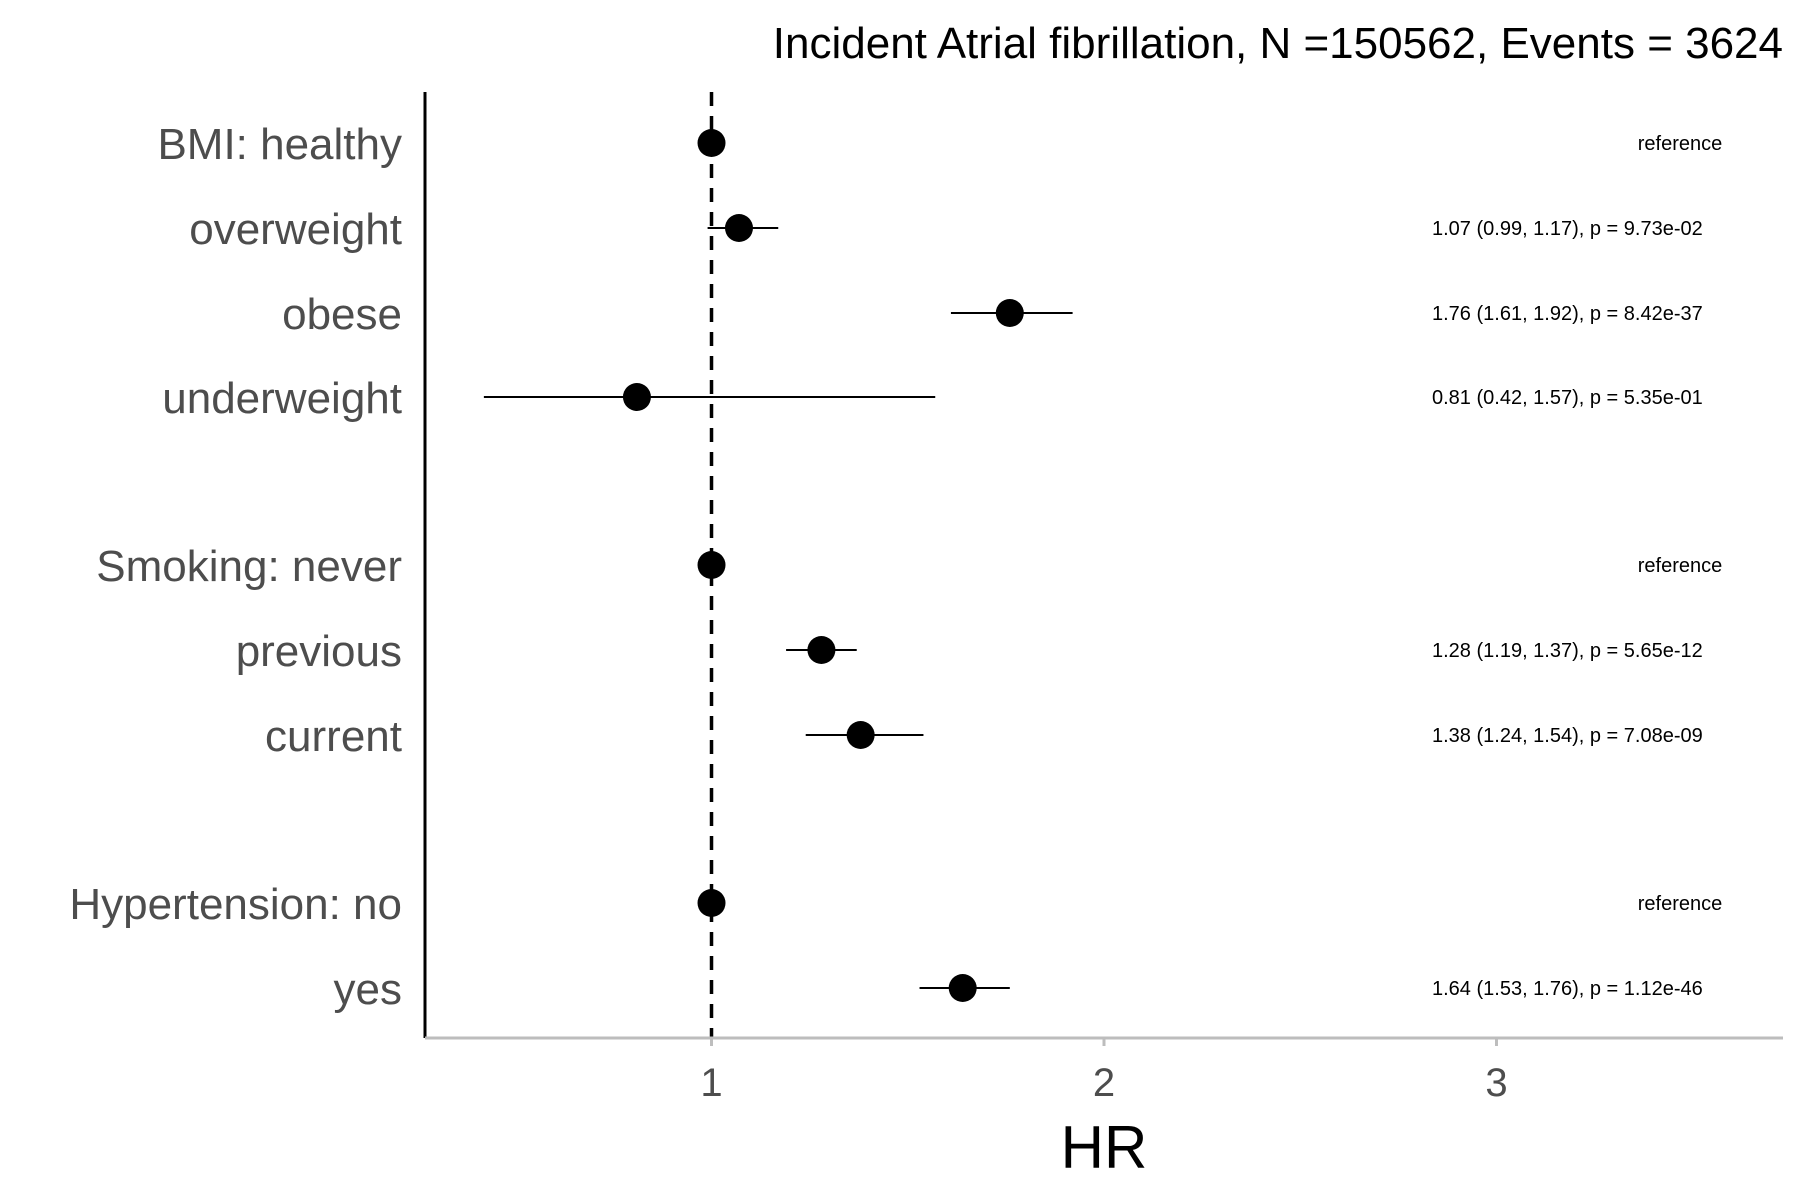 The width and height of the screenshot is (1800, 1200). I want to click on row-label: yes, so click(368, 989).